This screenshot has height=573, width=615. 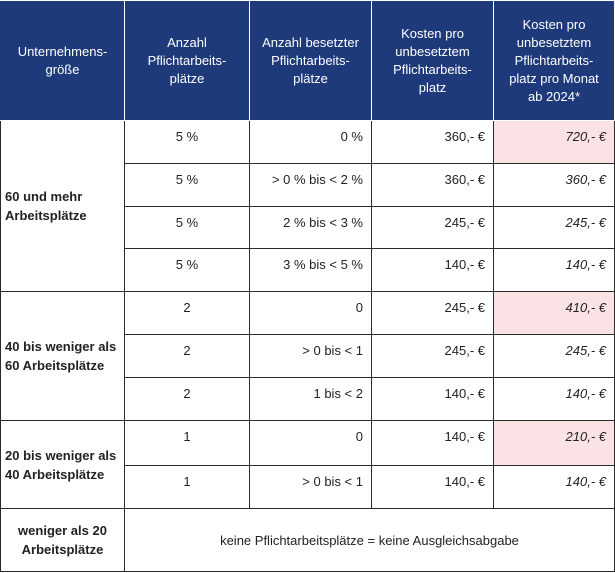 I want to click on filled-cell: 1 bis < 2, so click(x=310, y=399).